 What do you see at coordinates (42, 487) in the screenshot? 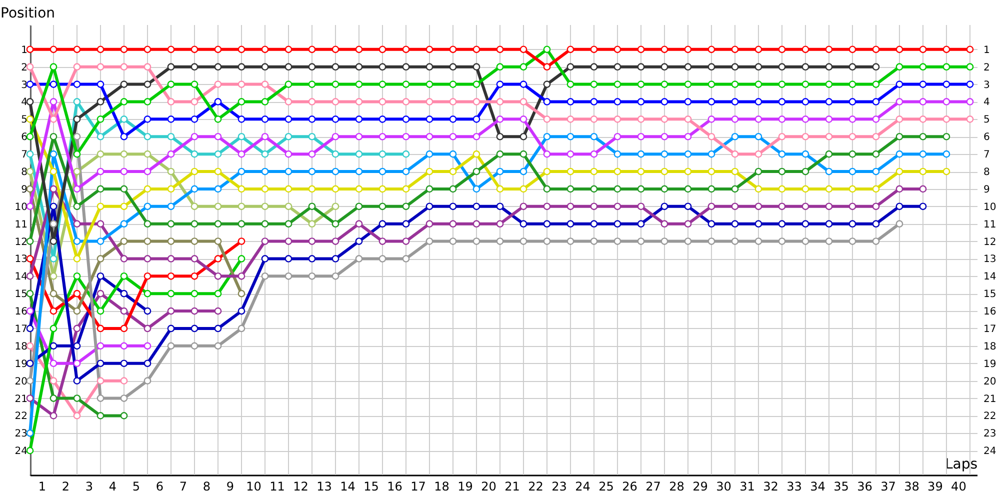
I see `x-tick-label: 1` at bounding box center [42, 487].